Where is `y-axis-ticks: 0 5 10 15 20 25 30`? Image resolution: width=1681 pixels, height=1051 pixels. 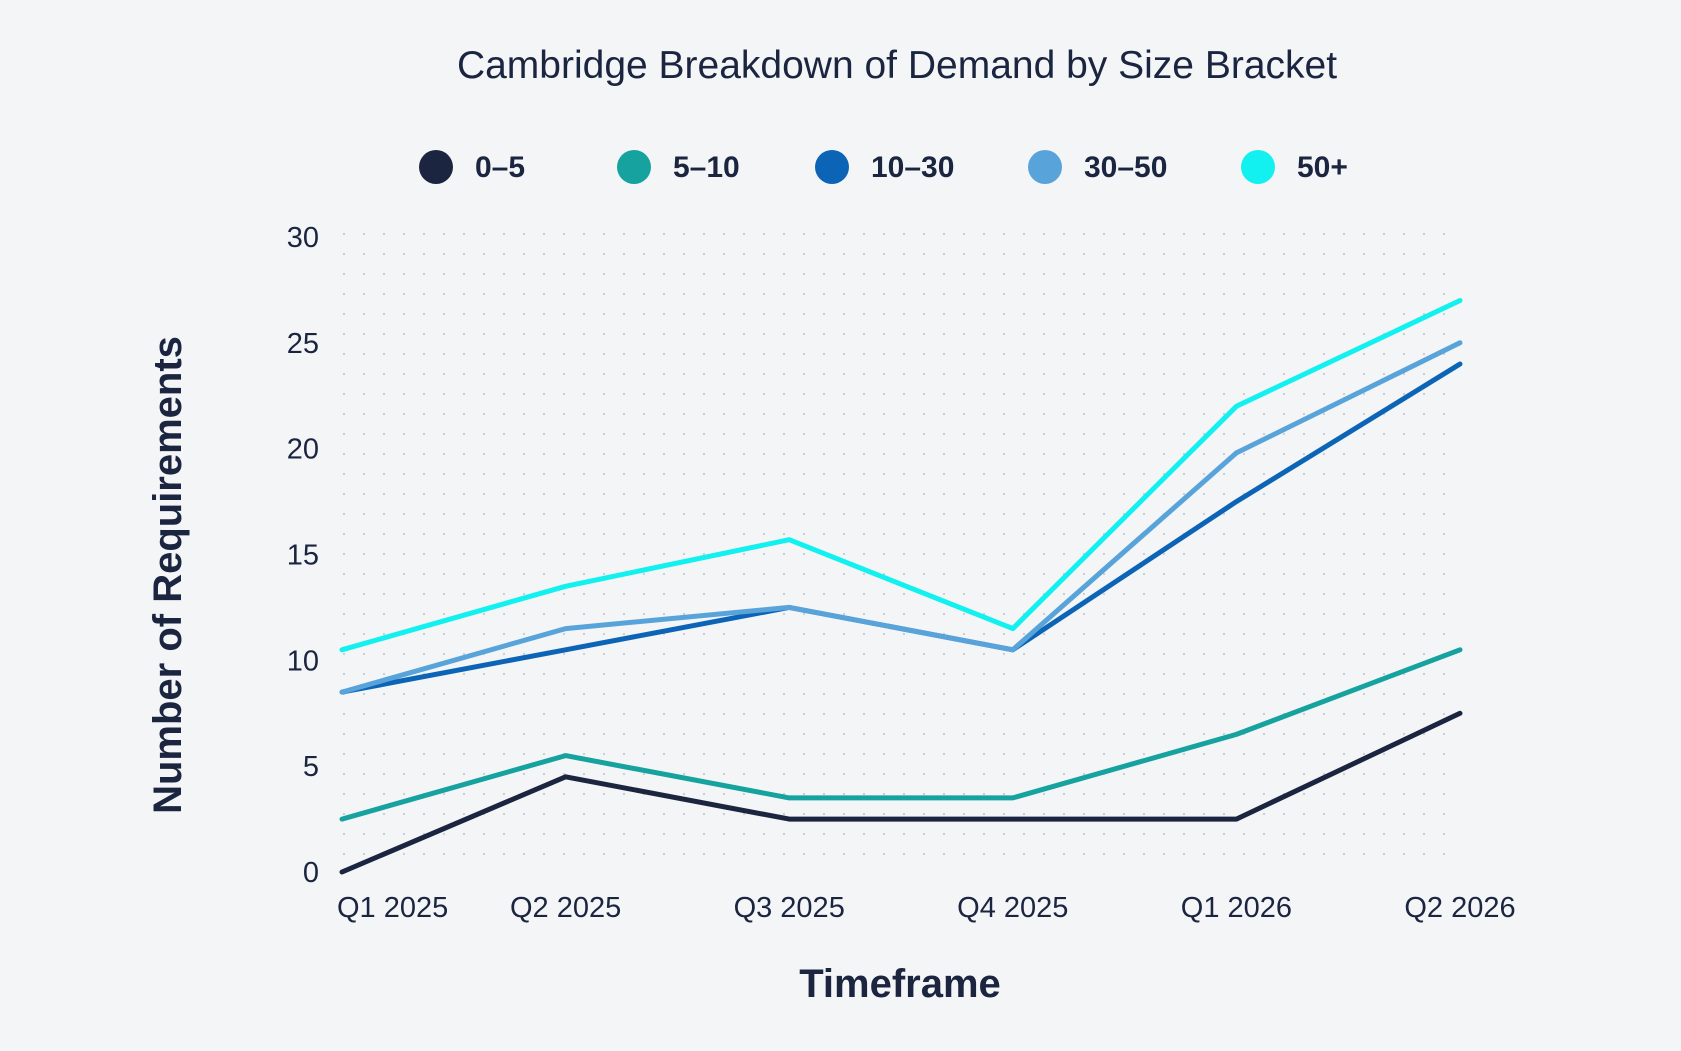
y-axis-ticks: 0 5 10 15 20 25 30 is located at coordinates (303, 555).